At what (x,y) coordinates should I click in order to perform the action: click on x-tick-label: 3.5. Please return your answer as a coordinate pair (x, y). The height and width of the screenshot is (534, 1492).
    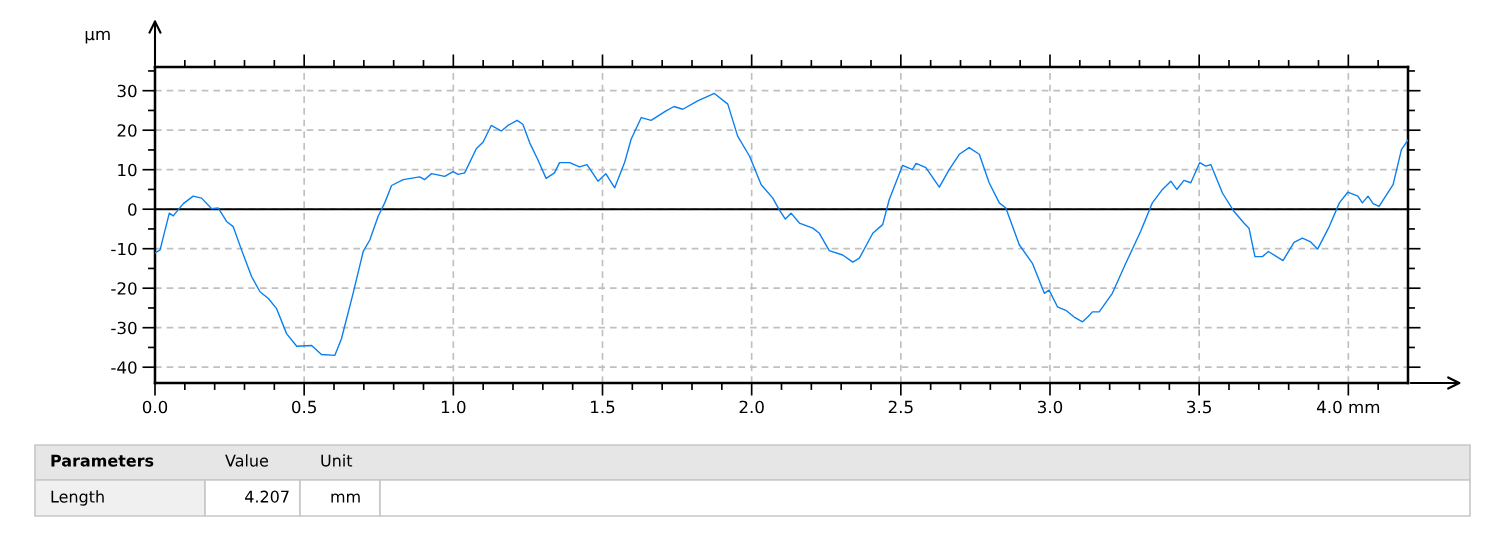
    Looking at the image, I should click on (1199, 407).